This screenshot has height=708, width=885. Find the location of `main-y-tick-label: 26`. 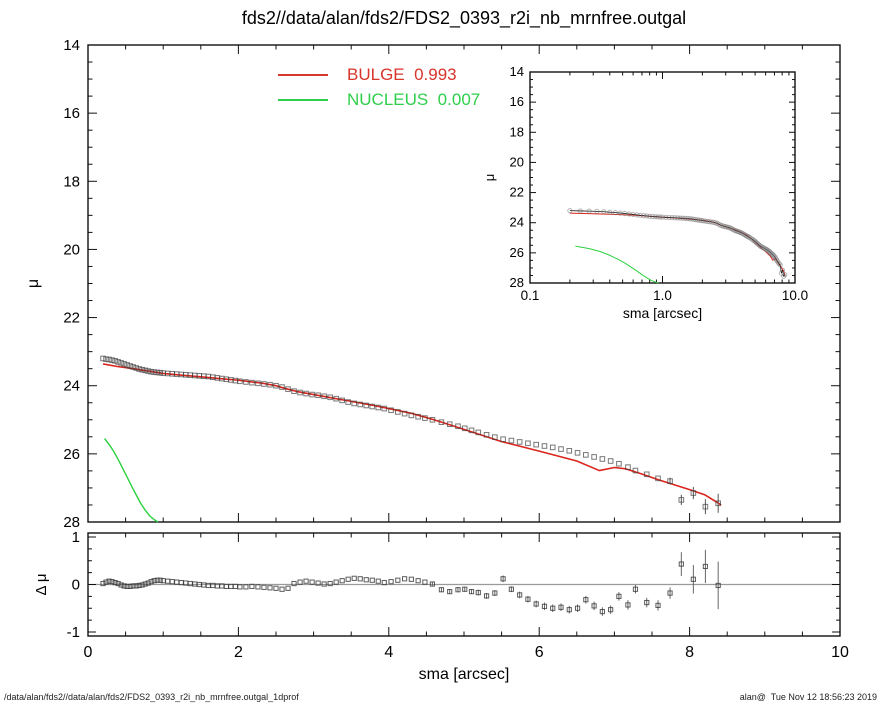

main-y-tick-label: 26 is located at coordinates (71, 454).